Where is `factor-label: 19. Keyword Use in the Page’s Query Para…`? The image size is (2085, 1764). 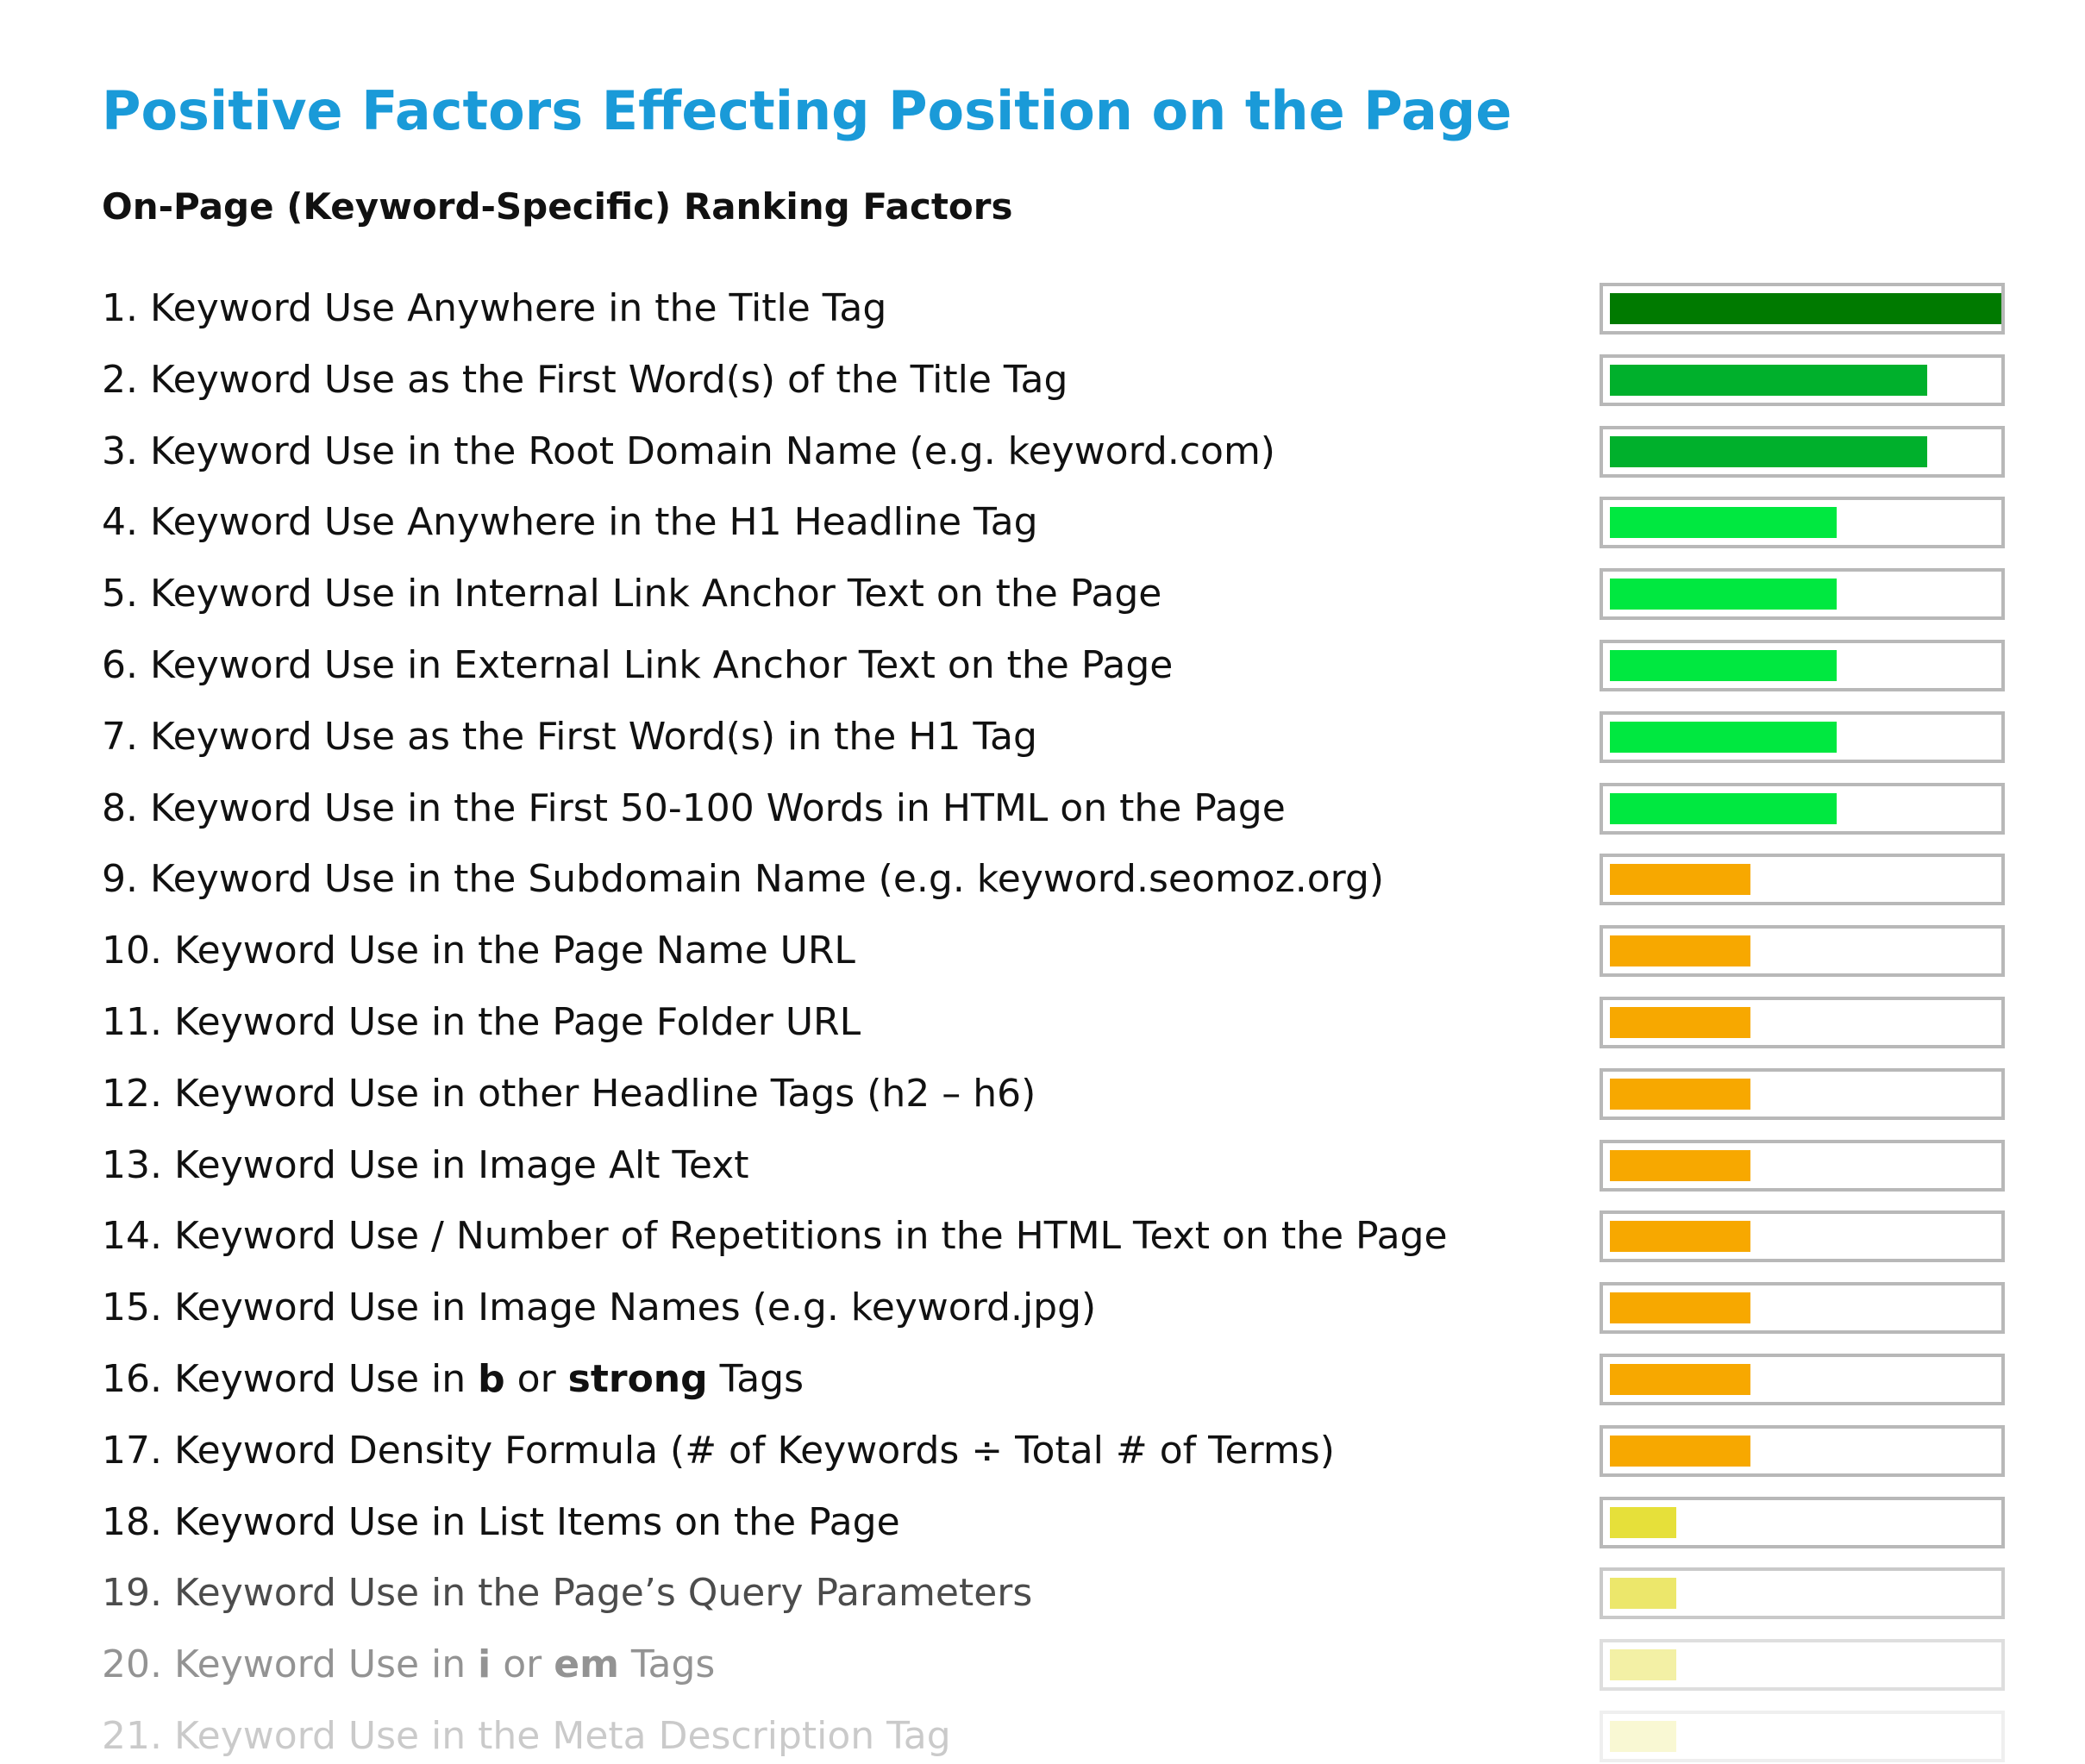
factor-label: 19. Keyword Use in the Page’s Query Para… is located at coordinates (567, 1593).